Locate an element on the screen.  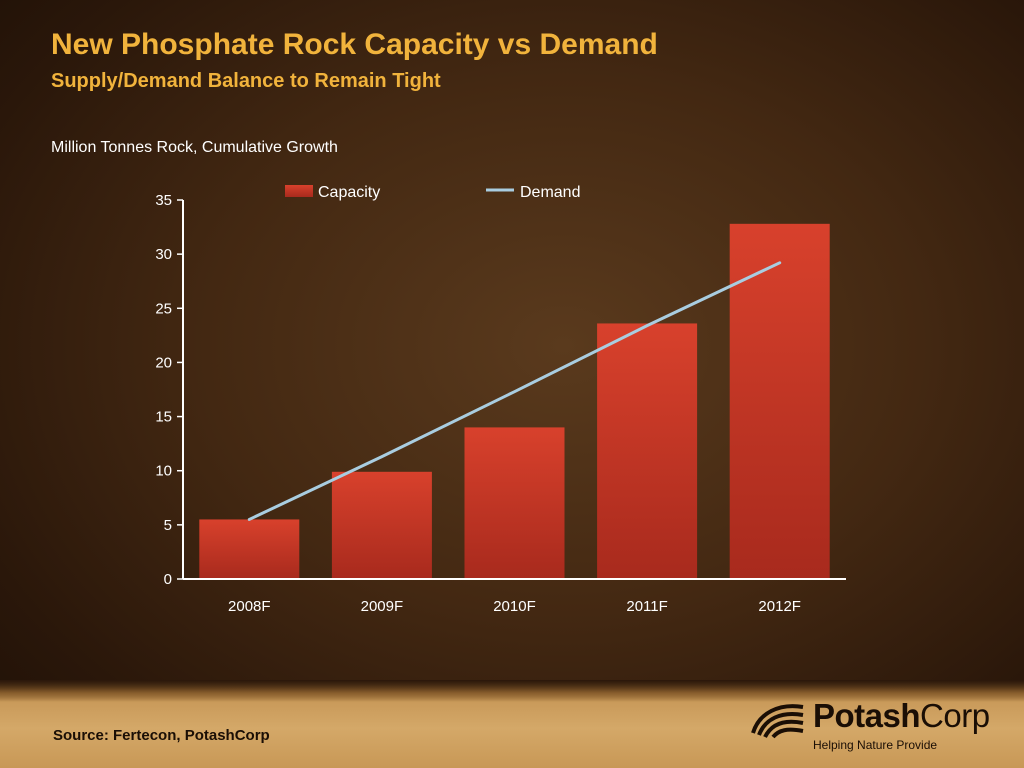
footer-band is located at coordinates (512, 724).